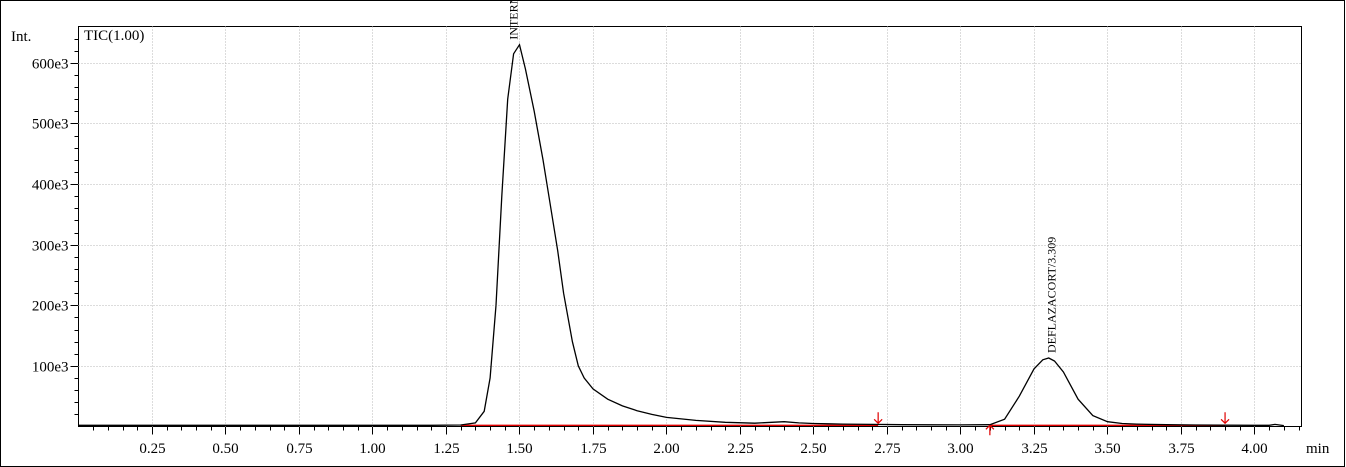  What do you see at coordinates (152, 449) in the screenshot?
I see `x-tick-label: 0.25` at bounding box center [152, 449].